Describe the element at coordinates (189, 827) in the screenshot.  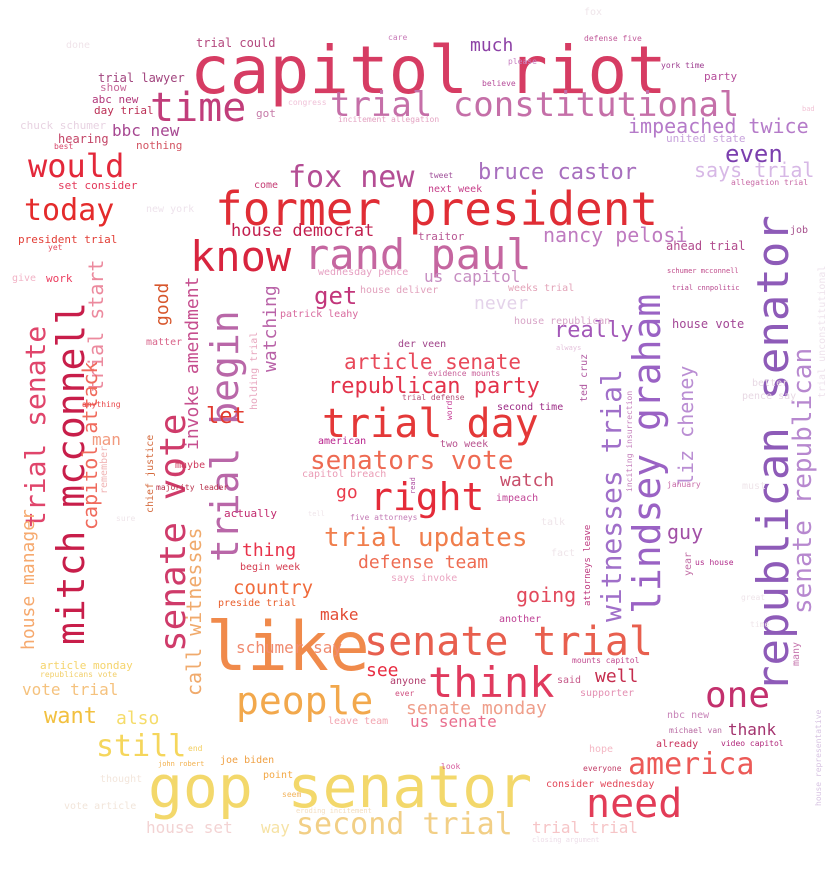
I see `word: house set` at that location.